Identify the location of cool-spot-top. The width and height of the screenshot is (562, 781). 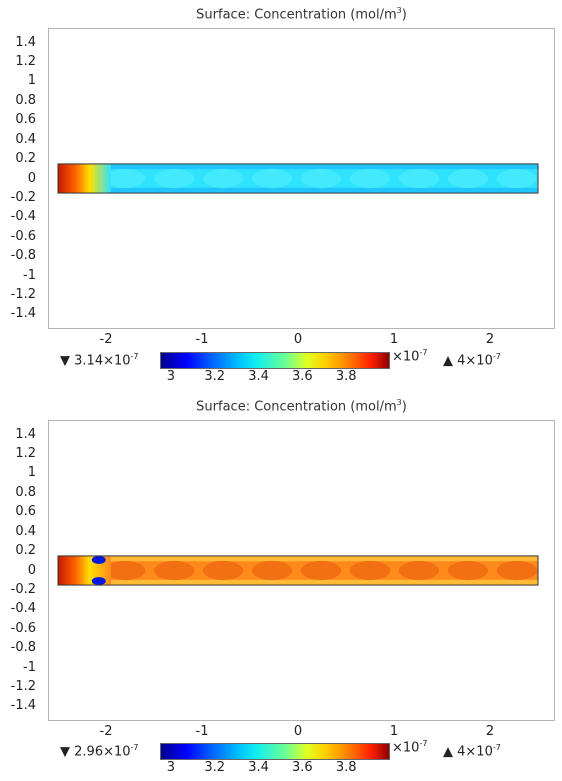
(98, 559).